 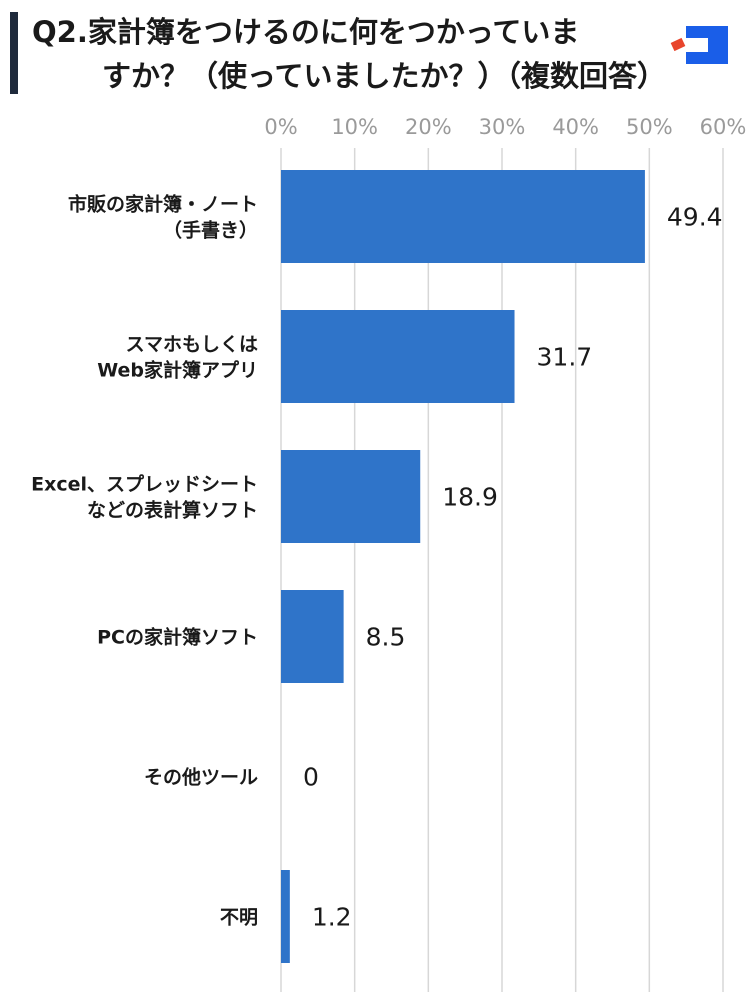 What do you see at coordinates (172, 510) in the screenshot?
I see `category-label-line: などの表計算ソフト` at bounding box center [172, 510].